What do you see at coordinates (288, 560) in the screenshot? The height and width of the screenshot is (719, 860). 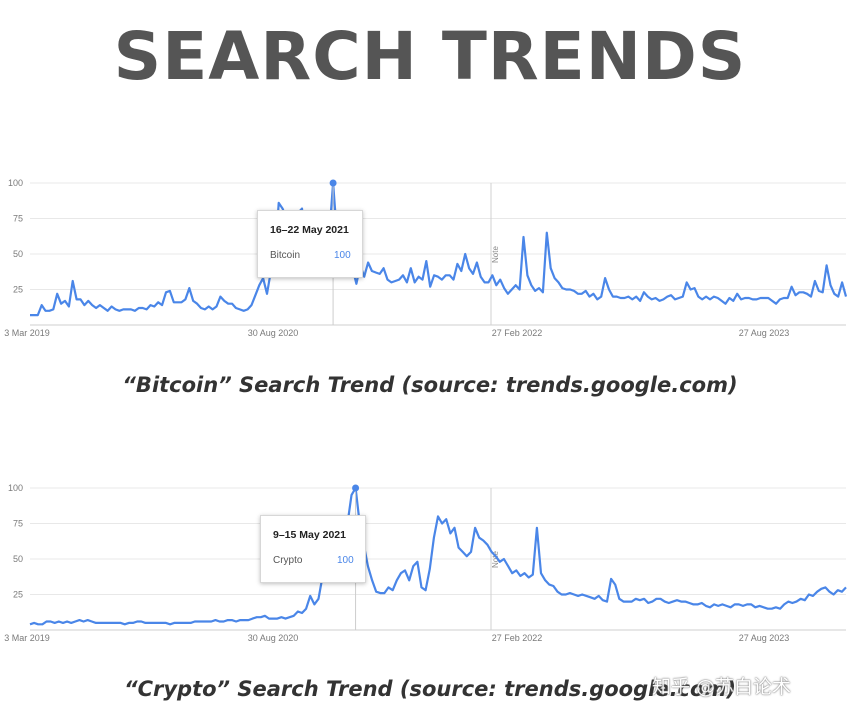 I see `tooltip-term: Crypto` at bounding box center [288, 560].